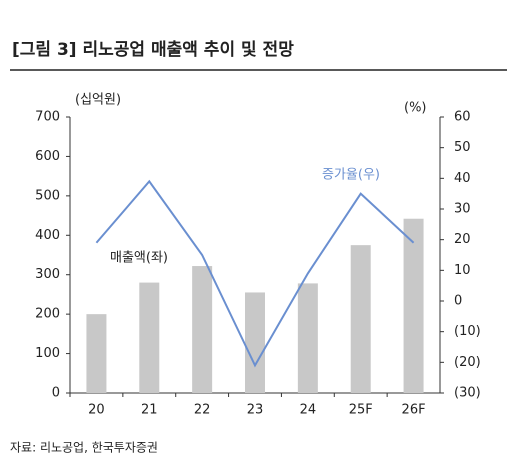  What do you see at coordinates (462, 147) in the screenshot?
I see `y2-tick-label: 50` at bounding box center [462, 147].